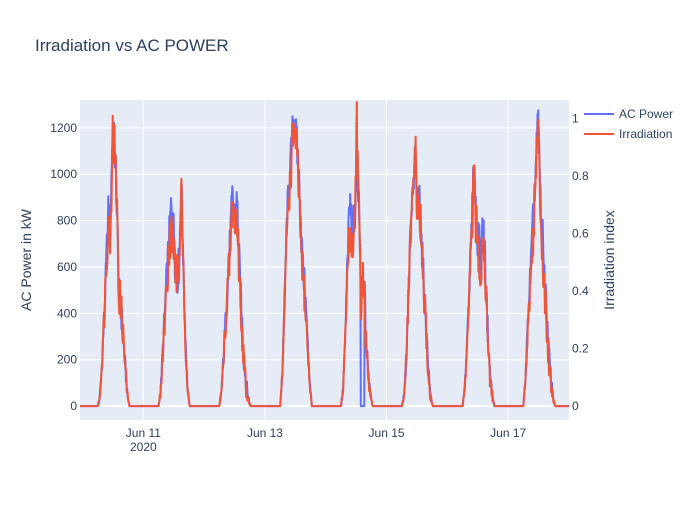  What do you see at coordinates (508, 433) in the screenshot?
I see `x-tick-label: Jun 17` at bounding box center [508, 433].